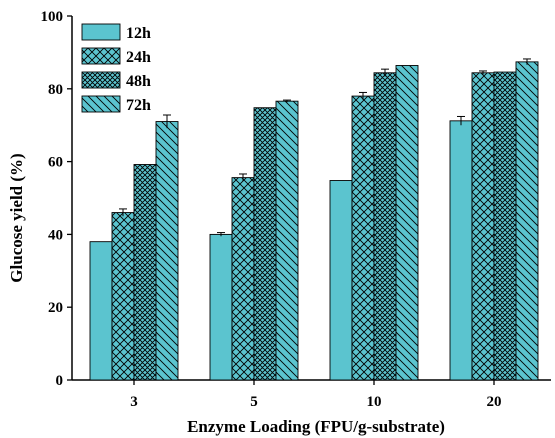 The image size is (555, 438). I want to click on legend-swatch-24h, so click(101, 56).